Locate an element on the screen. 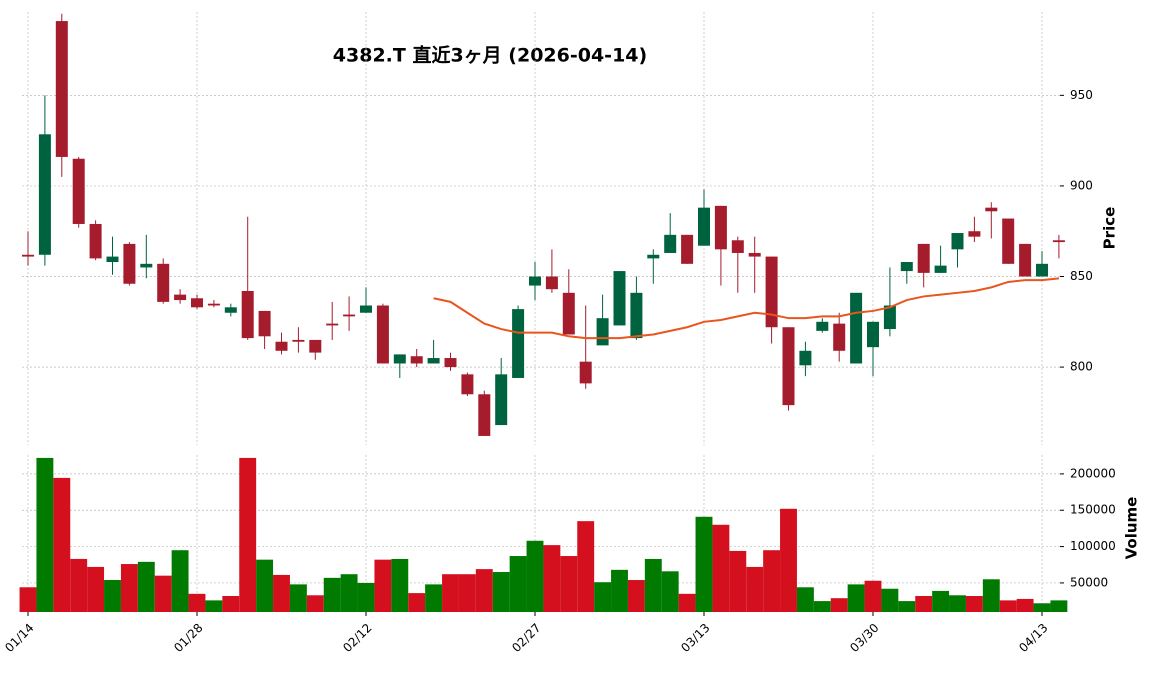  y-tick-label: 850 is located at coordinates (1081, 276).